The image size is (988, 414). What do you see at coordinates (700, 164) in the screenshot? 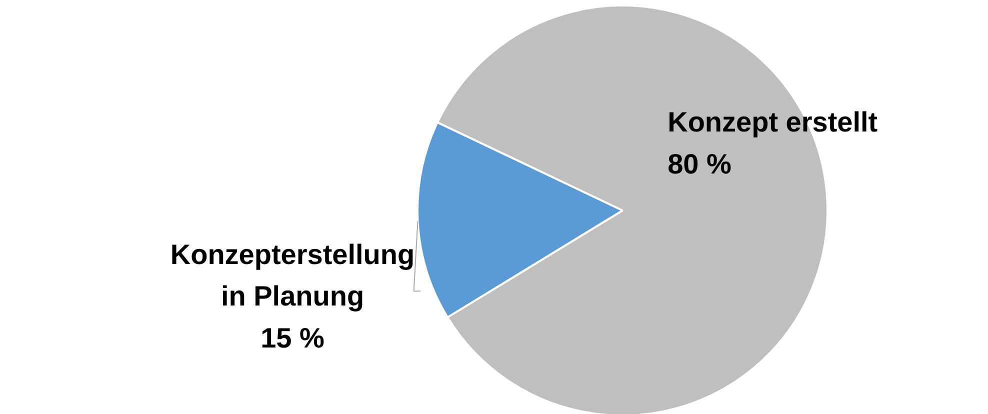
I see `data-label: 80 %` at bounding box center [700, 164].